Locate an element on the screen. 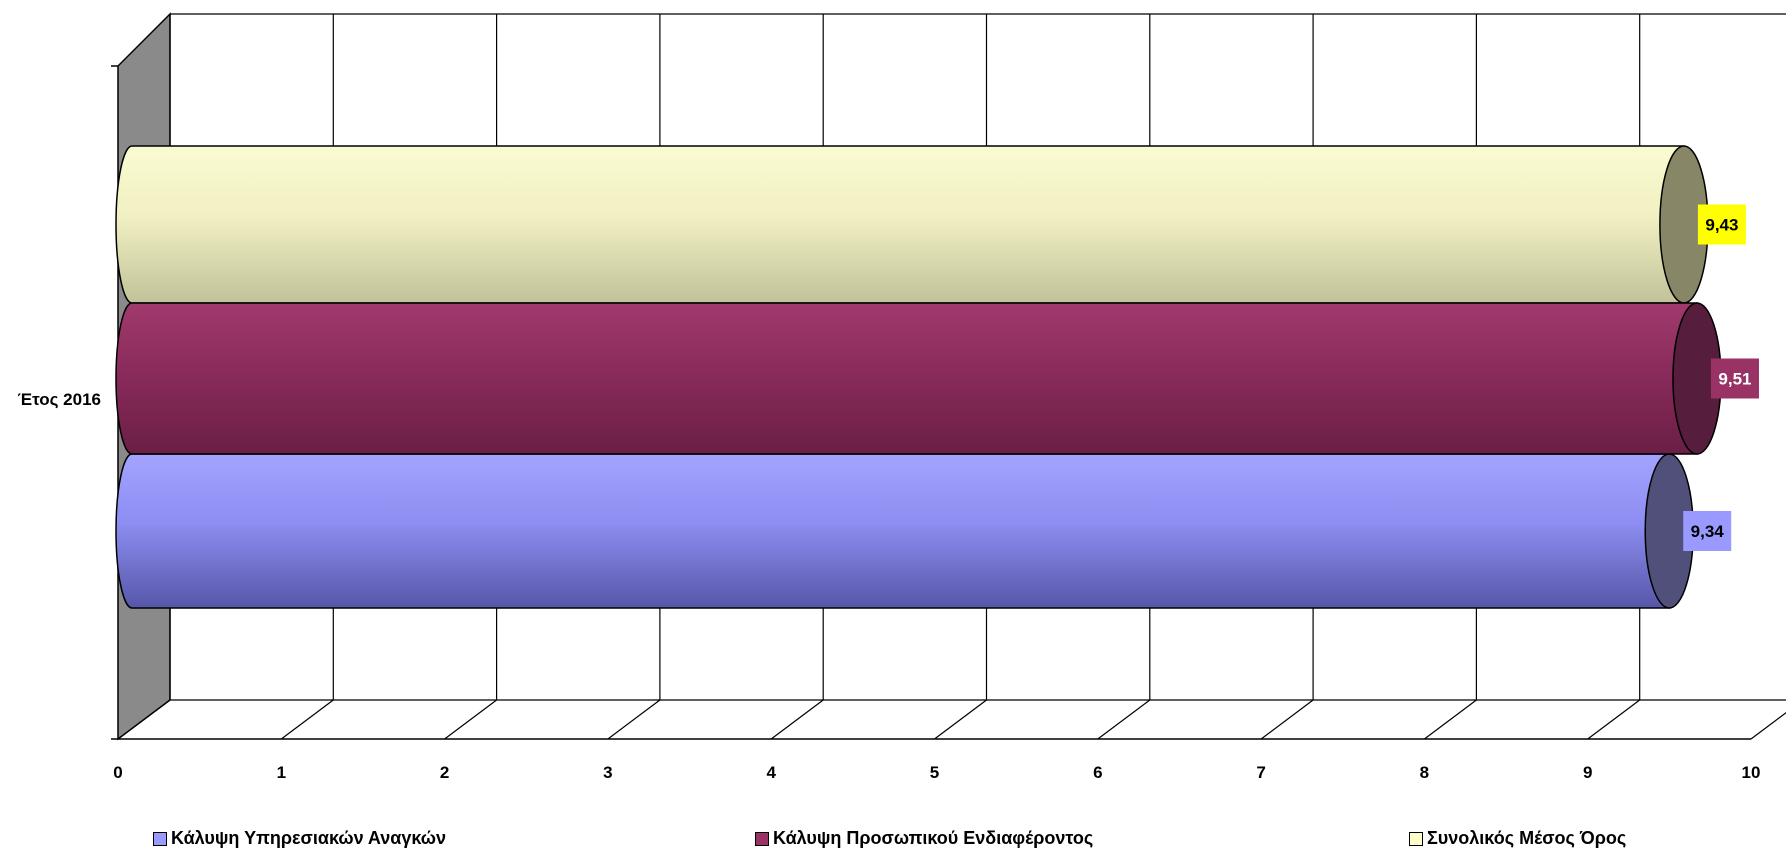 This screenshot has width=1786, height=853. x-tick-label: 2 is located at coordinates (444, 772).